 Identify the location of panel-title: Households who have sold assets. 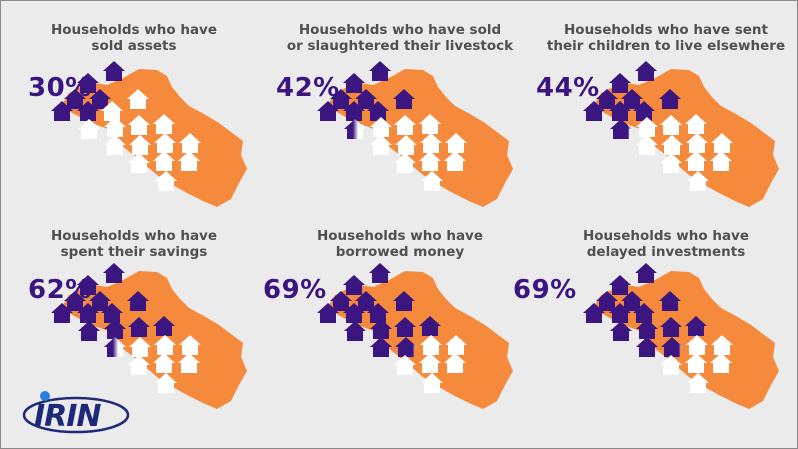
(134, 38).